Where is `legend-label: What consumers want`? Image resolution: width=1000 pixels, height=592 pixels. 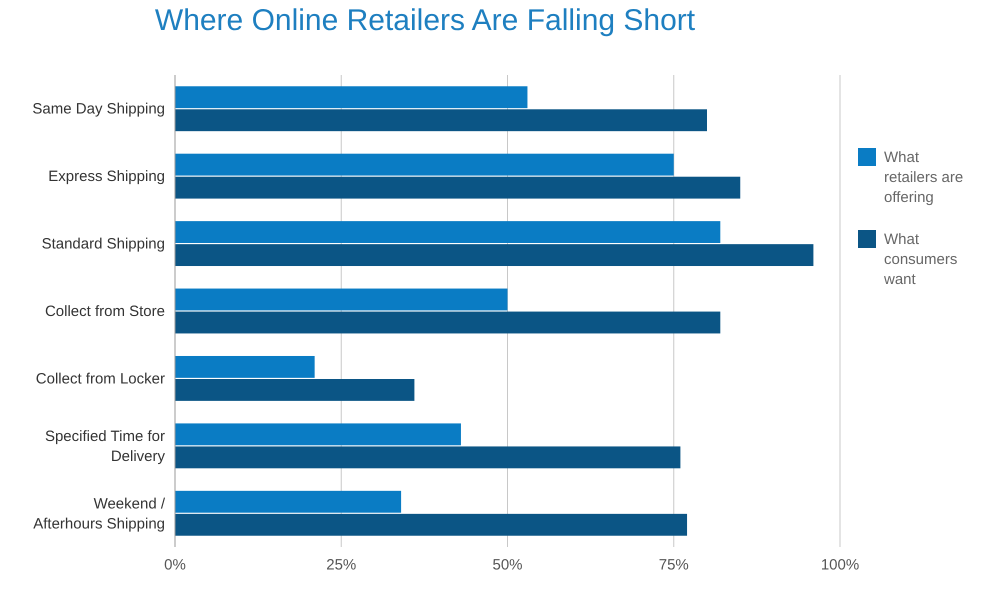 legend-label: What consumers want is located at coordinates (920, 259).